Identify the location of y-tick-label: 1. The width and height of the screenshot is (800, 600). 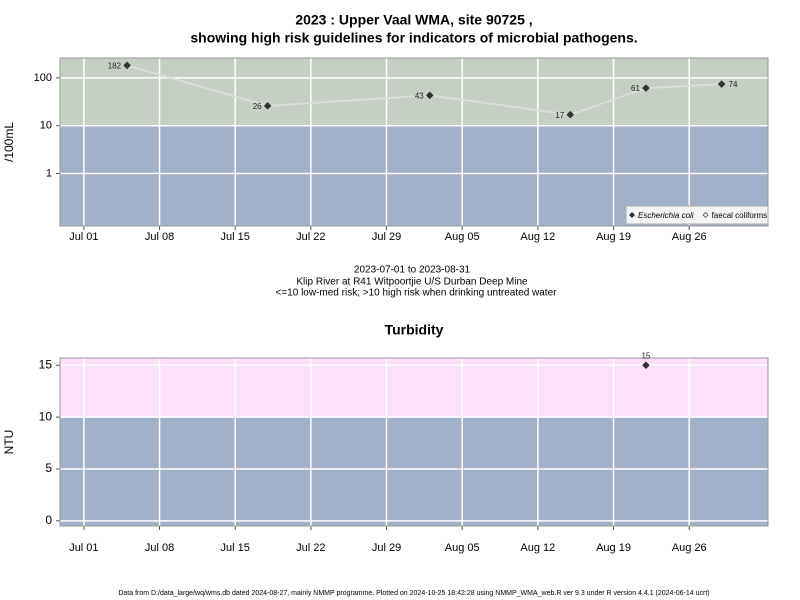
(49, 173).